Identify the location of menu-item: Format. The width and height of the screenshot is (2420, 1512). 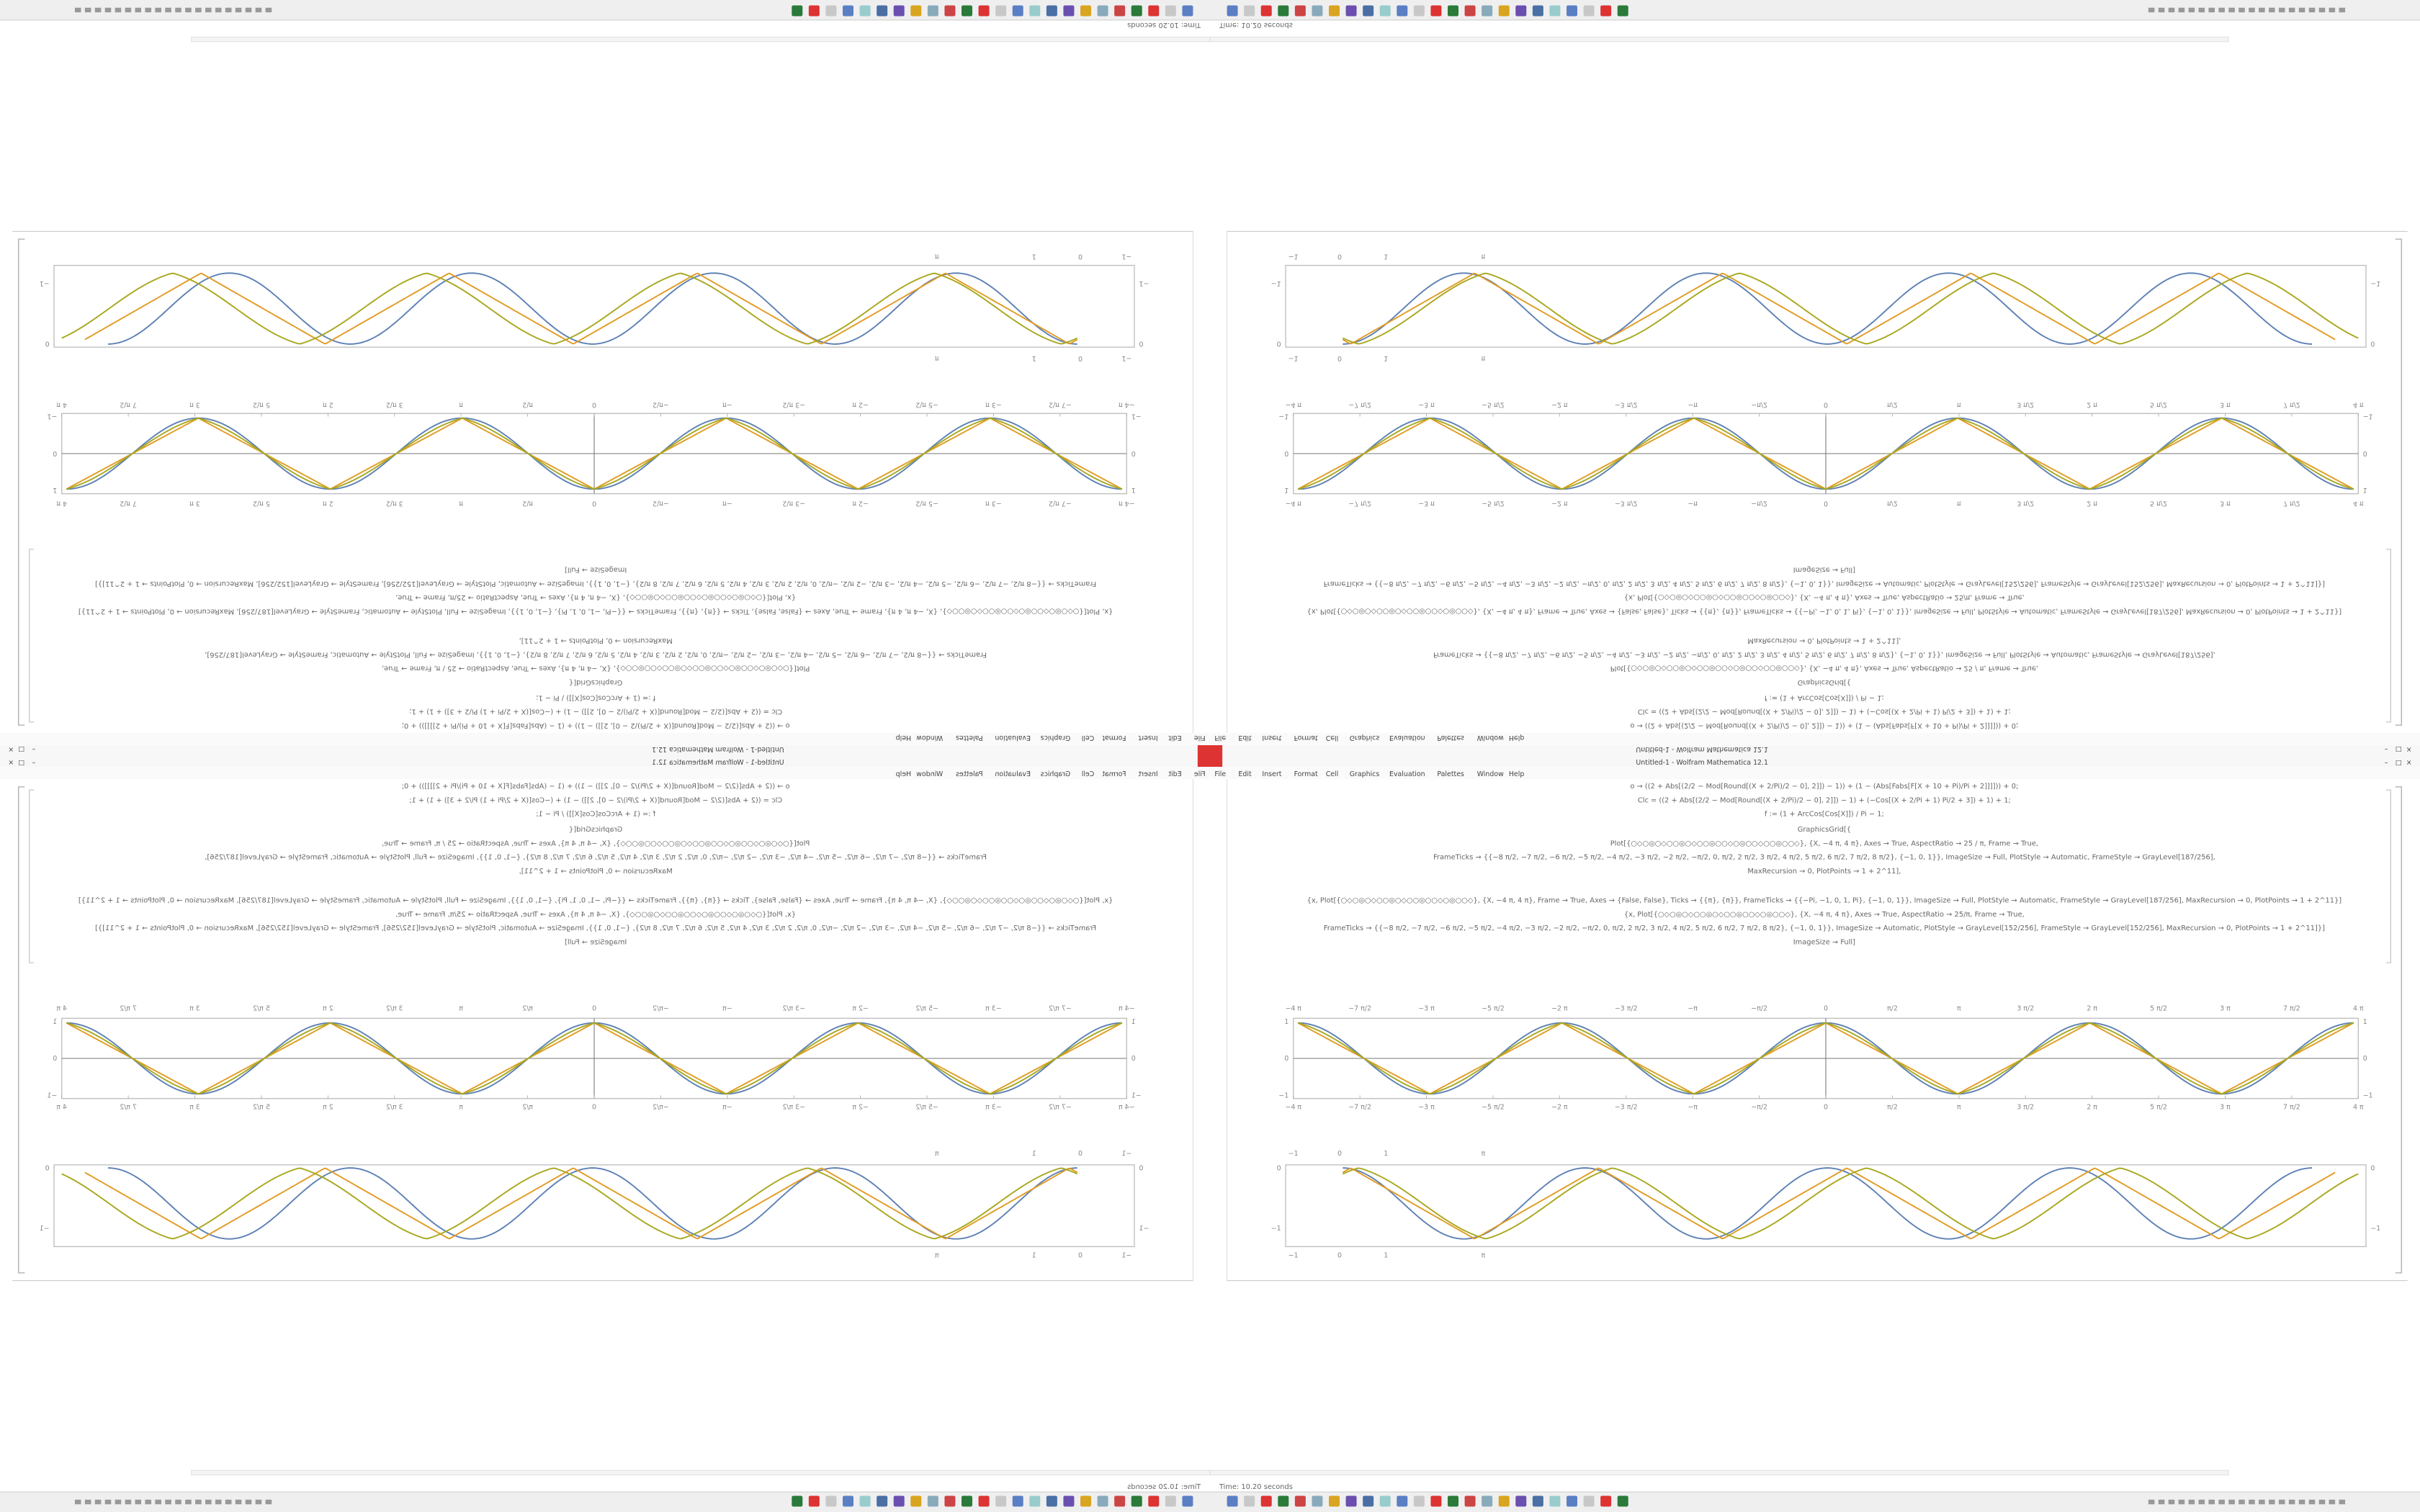
(1114, 774).